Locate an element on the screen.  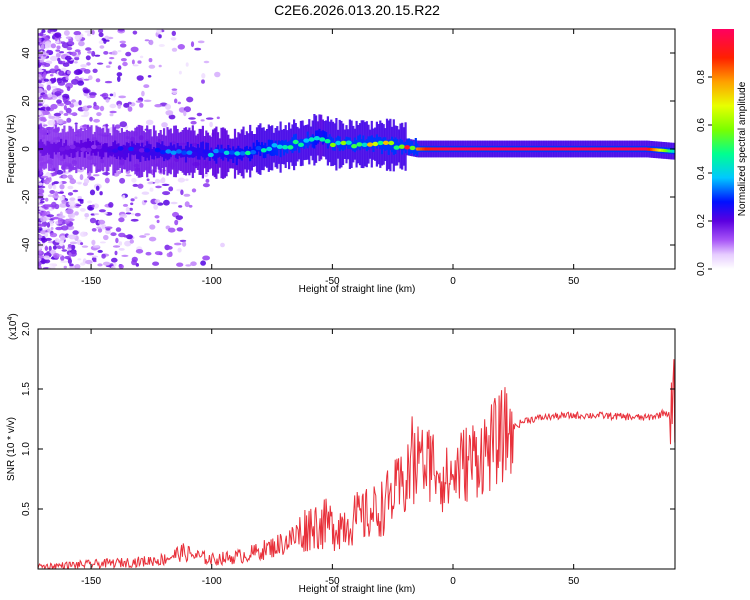
snr-x-tick-label: -150 is located at coordinates (91, 581).